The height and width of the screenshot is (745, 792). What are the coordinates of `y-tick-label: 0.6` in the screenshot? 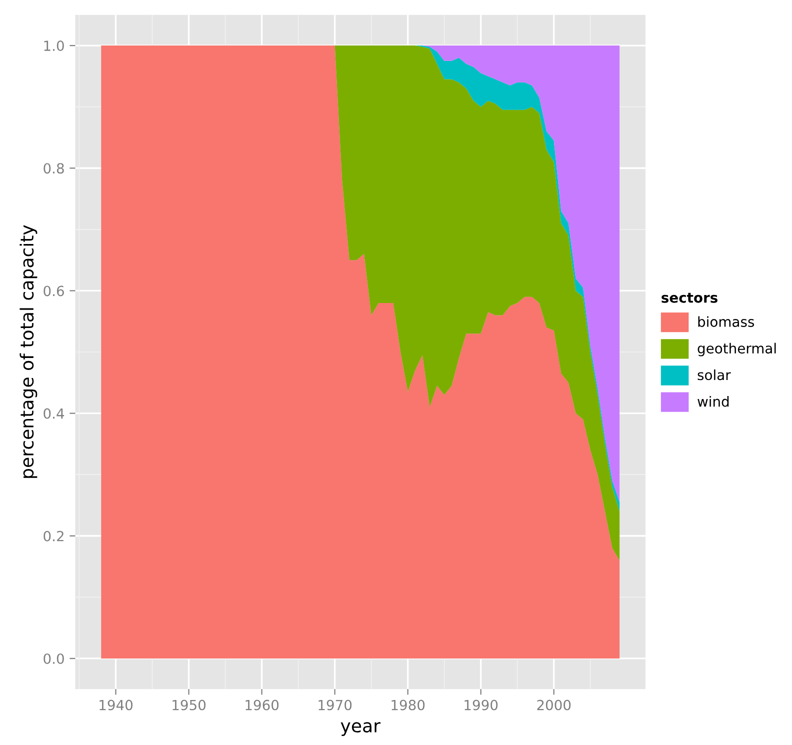 It's located at (54, 291).